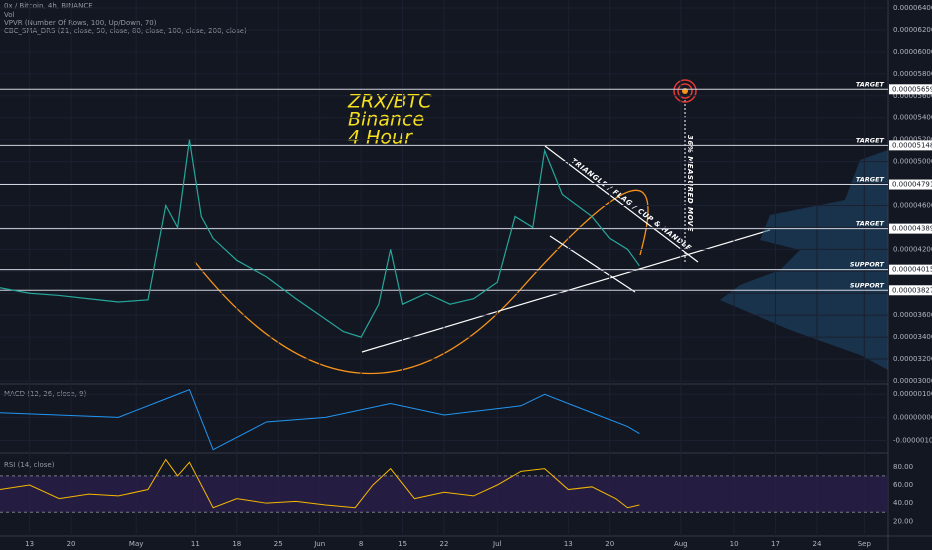 The height and width of the screenshot is (550, 932). Describe the element at coordinates (136, 544) in the screenshot. I see `x-tick-label: May` at that location.